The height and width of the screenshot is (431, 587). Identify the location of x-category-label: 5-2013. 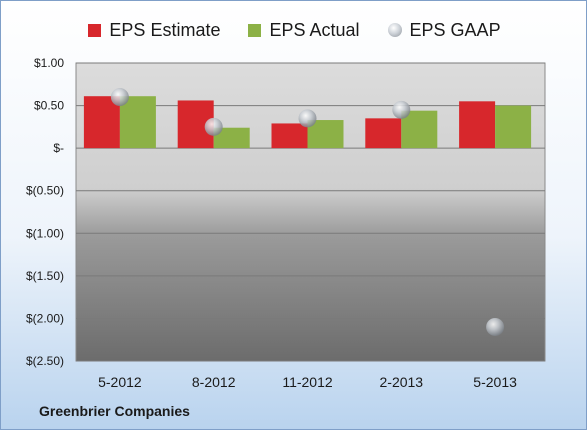
(495, 382).